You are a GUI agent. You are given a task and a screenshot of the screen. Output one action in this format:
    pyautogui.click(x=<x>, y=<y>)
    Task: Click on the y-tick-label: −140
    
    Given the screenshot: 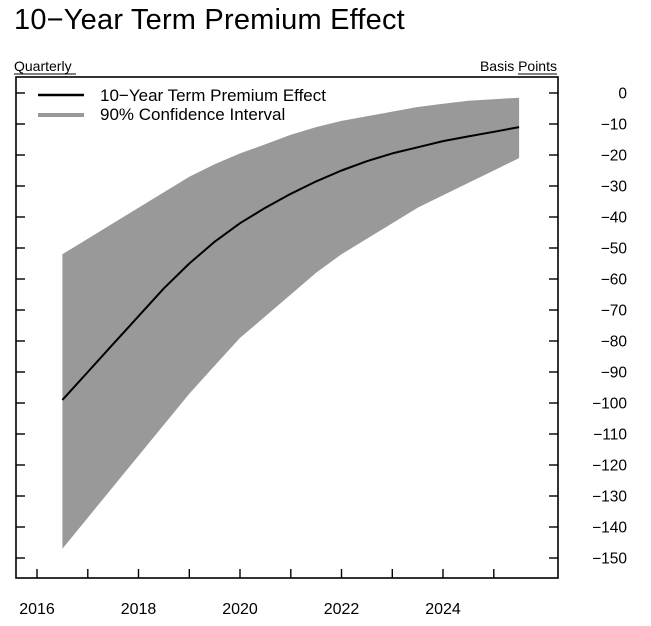 What is the action you would take?
    pyautogui.click(x=609, y=528)
    